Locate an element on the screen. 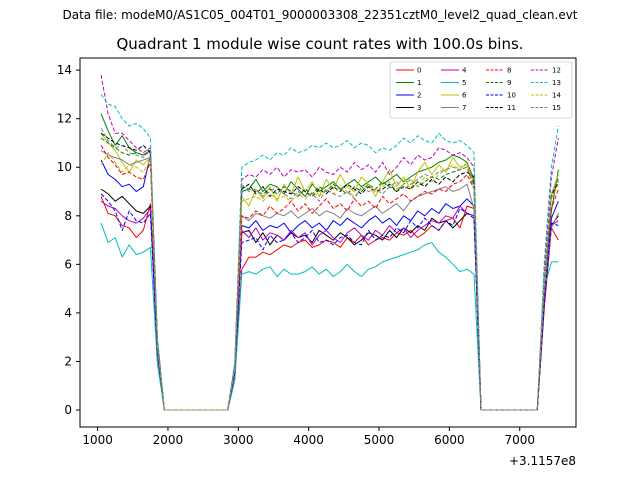 The image size is (640, 480). legend-label-7: 7 is located at coordinates (464, 108).